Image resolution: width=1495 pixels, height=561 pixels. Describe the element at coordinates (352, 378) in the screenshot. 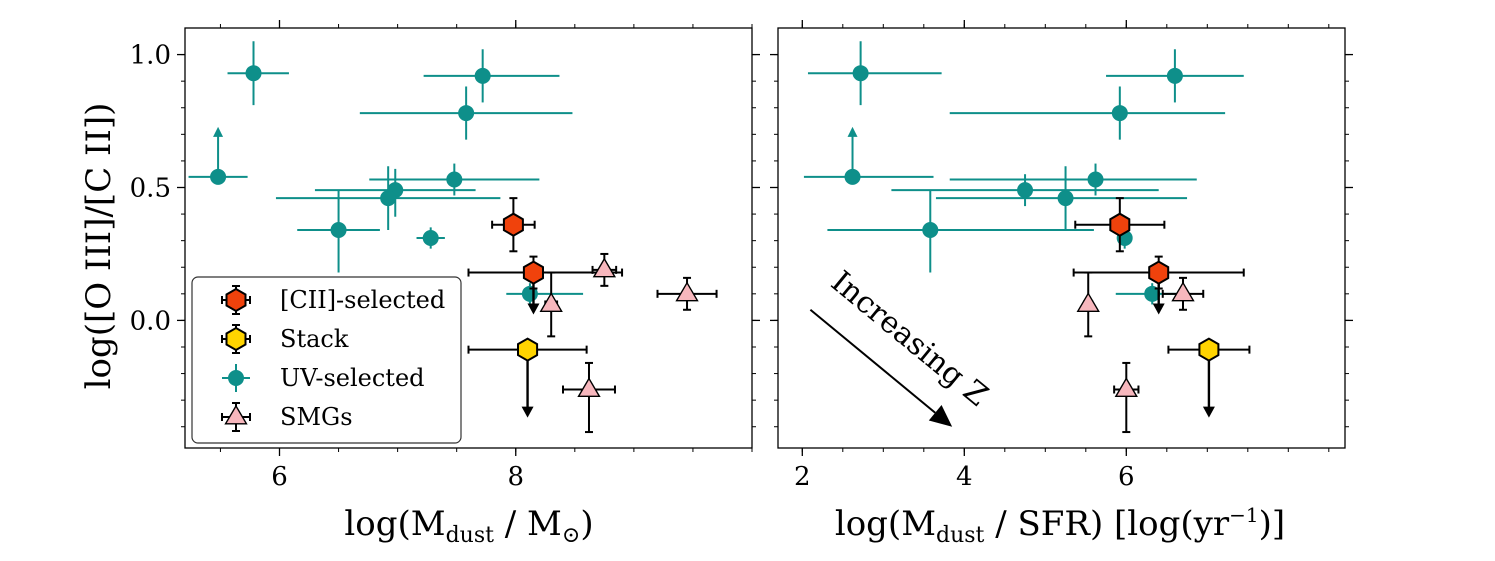

I see `legend-label-uv: UV-selected` at that location.